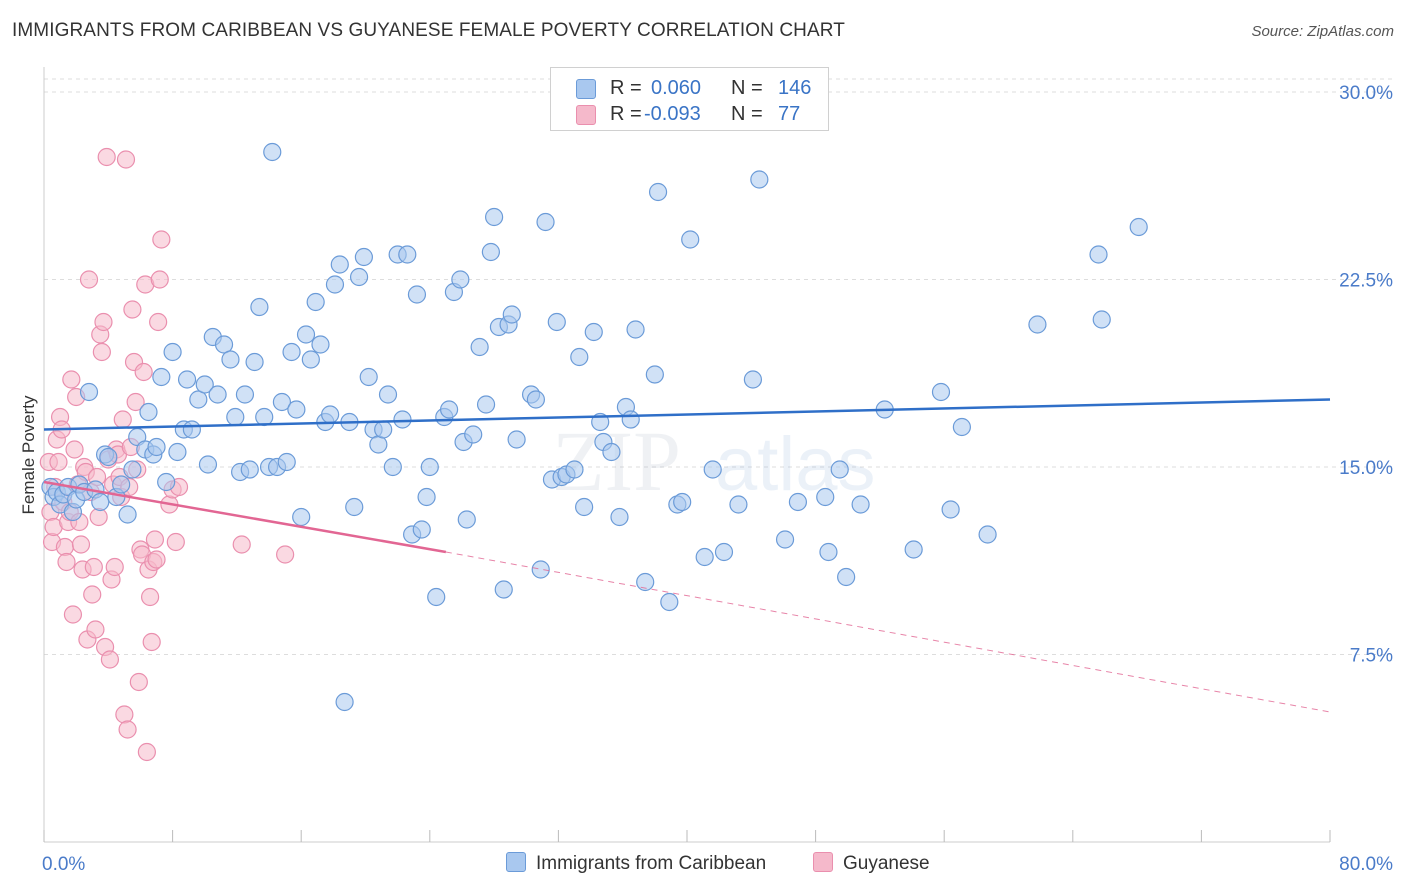  Describe the element at coordinates (245, 517) in the screenshot. I see `guyanese-trend-line` at that location.